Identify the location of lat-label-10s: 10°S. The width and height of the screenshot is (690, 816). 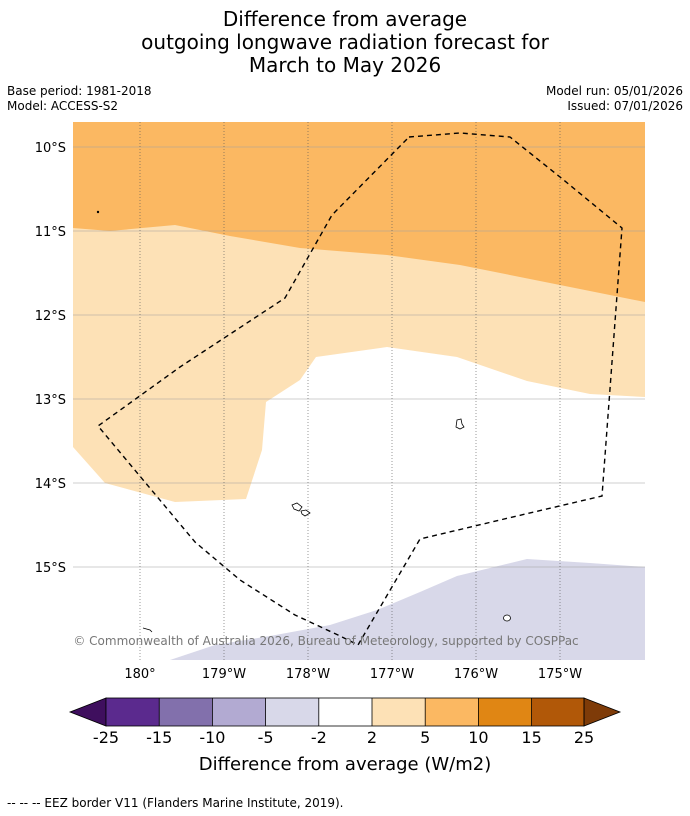
(50, 148).